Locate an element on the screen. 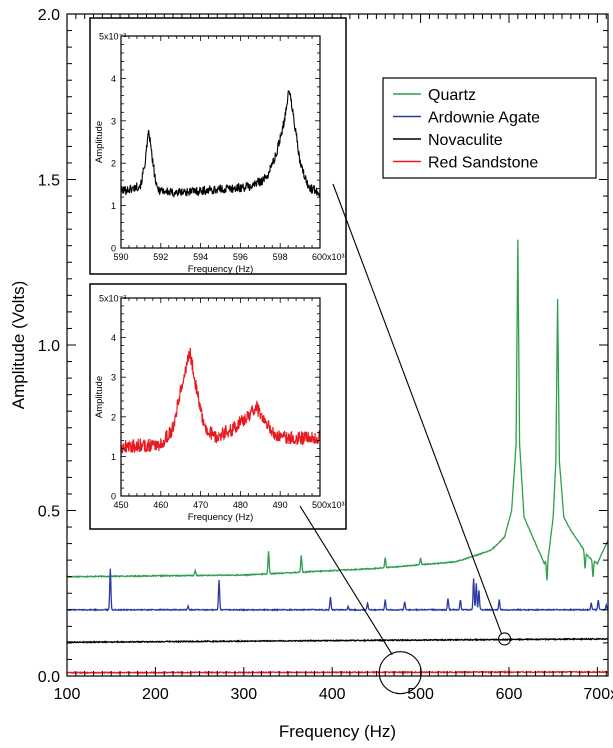 Image resolution: width=613 pixels, height=748 pixels. pointer-line-lower is located at coordinates (346, 580).